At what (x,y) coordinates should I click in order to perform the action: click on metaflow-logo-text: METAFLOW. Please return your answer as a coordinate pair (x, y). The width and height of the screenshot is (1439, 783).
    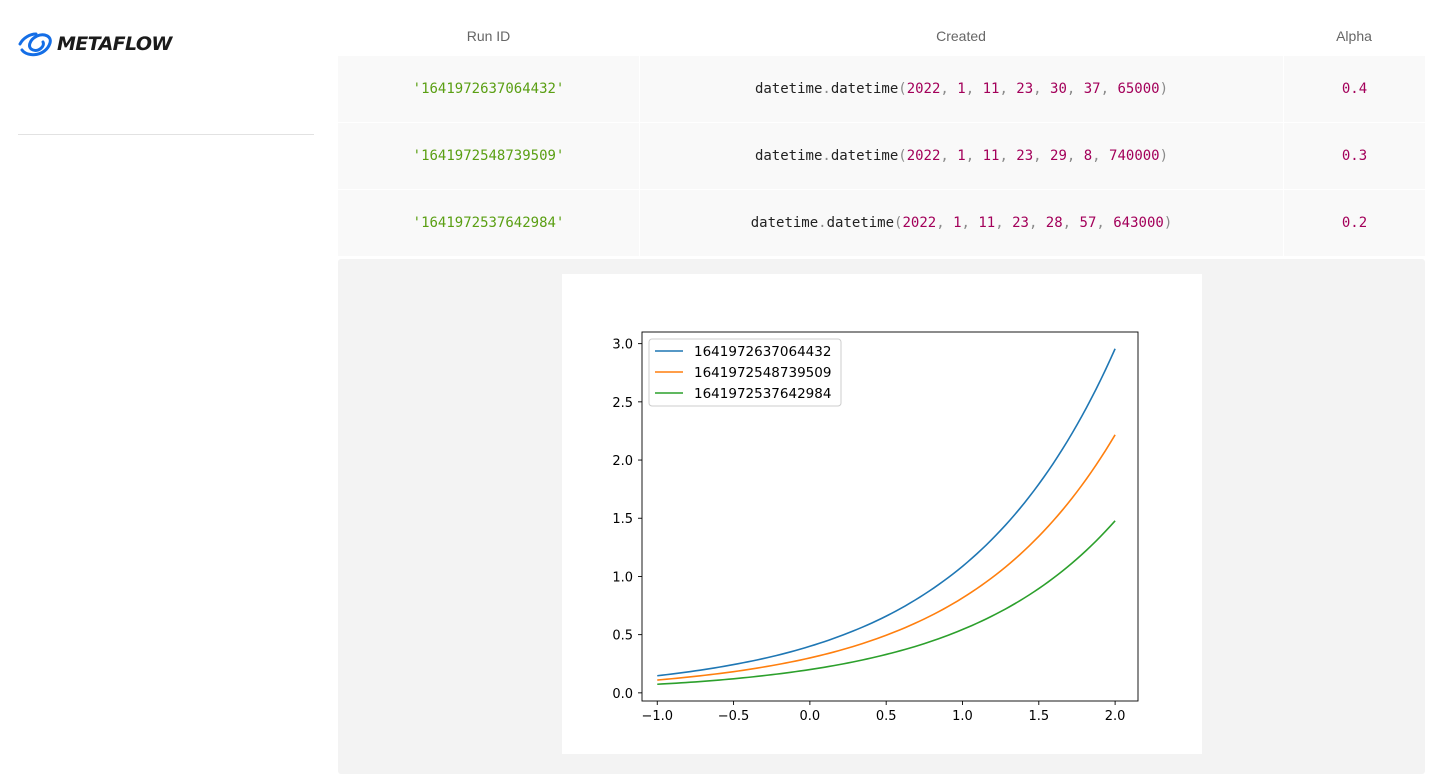
    Looking at the image, I should click on (114, 44).